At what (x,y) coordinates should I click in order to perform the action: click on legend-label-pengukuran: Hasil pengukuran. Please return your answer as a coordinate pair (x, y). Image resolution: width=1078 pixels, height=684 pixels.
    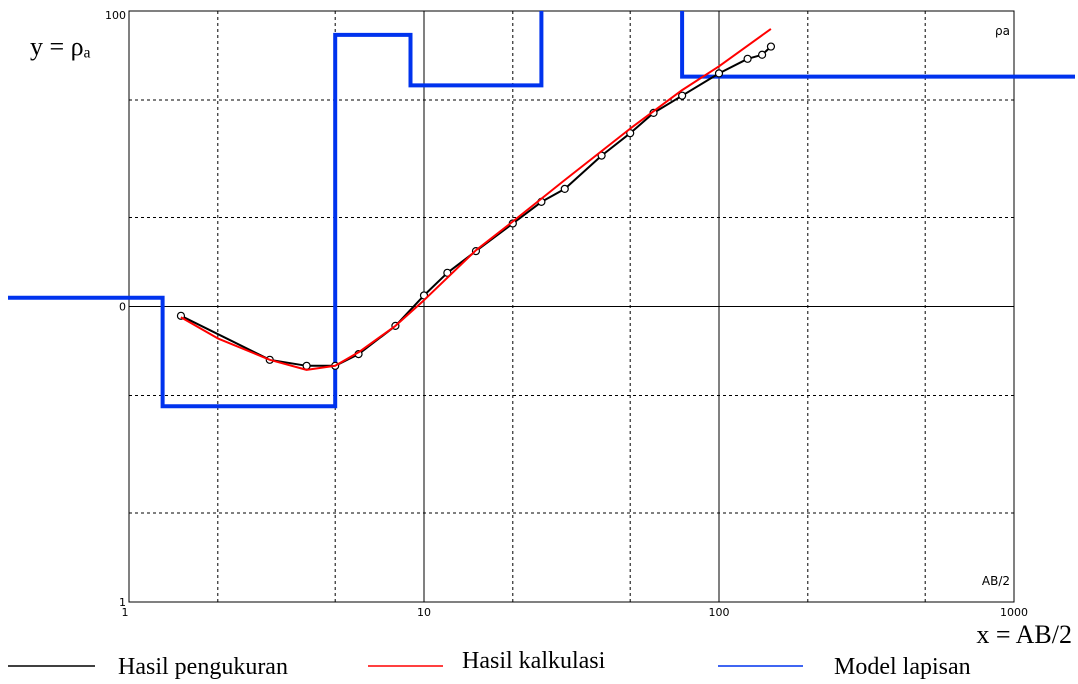
    Looking at the image, I should click on (203, 667).